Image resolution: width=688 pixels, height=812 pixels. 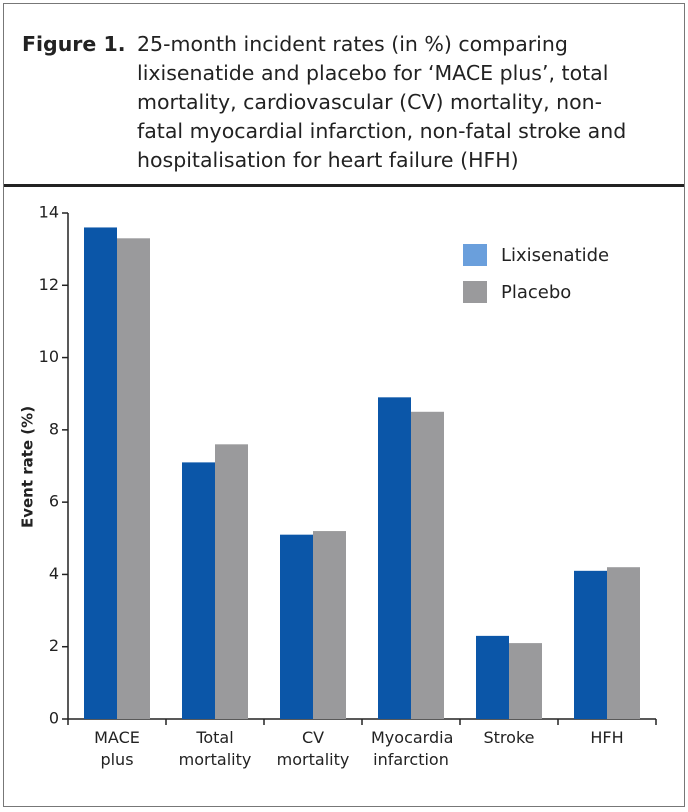 What do you see at coordinates (509, 737) in the screenshot?
I see `x-tick-label: Stroke` at bounding box center [509, 737].